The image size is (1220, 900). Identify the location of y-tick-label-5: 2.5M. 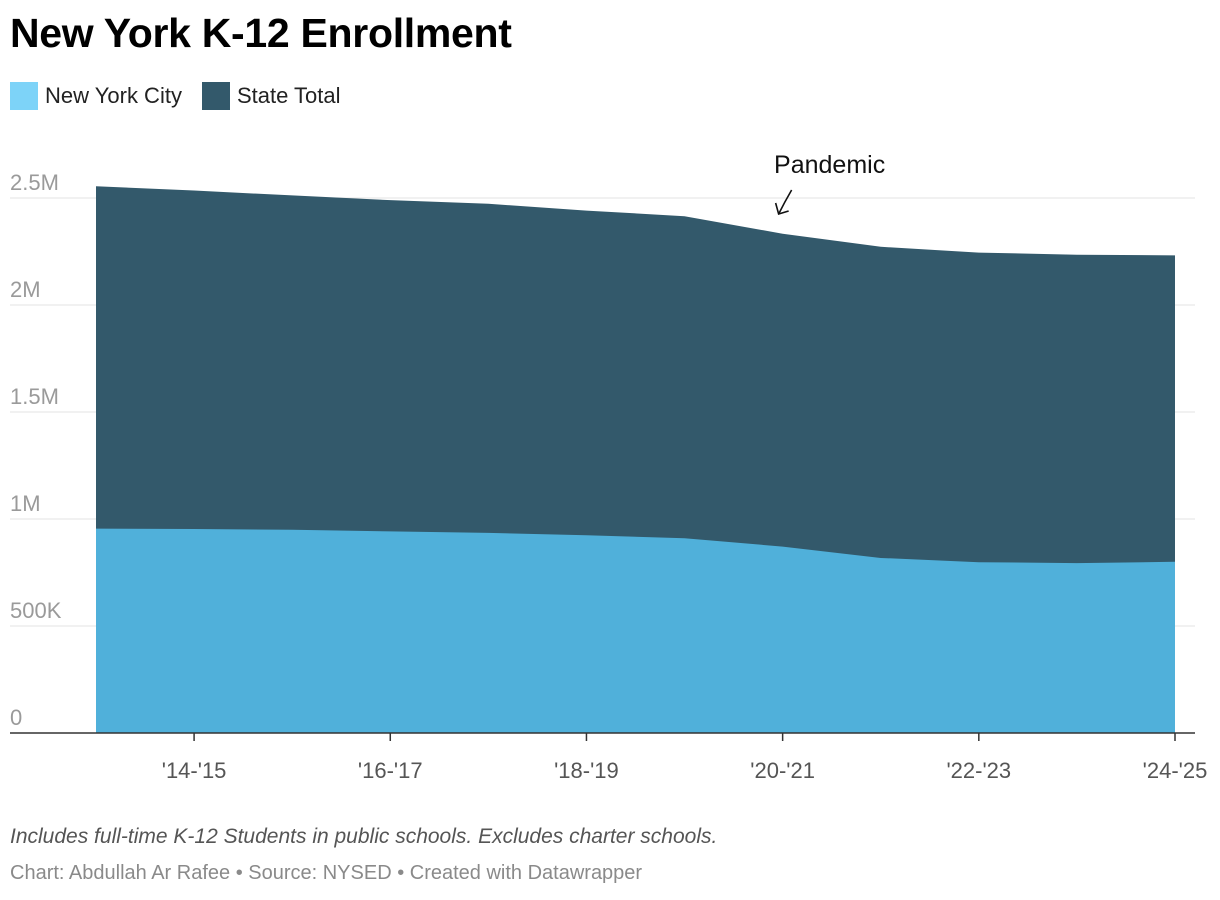
(34, 182).